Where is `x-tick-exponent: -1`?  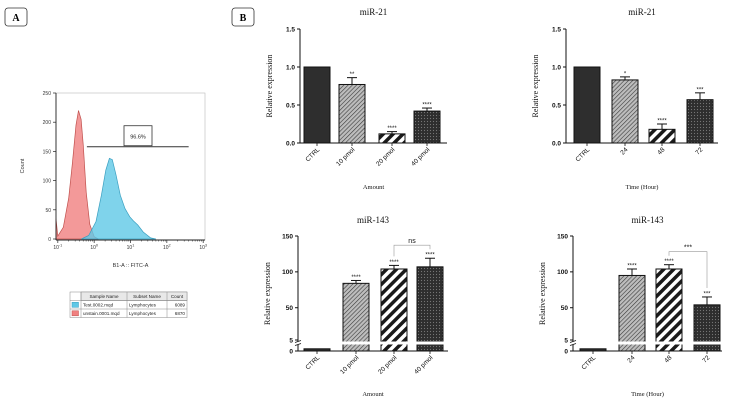
x-tick-exponent: -1 is located at coordinates (60, 246).